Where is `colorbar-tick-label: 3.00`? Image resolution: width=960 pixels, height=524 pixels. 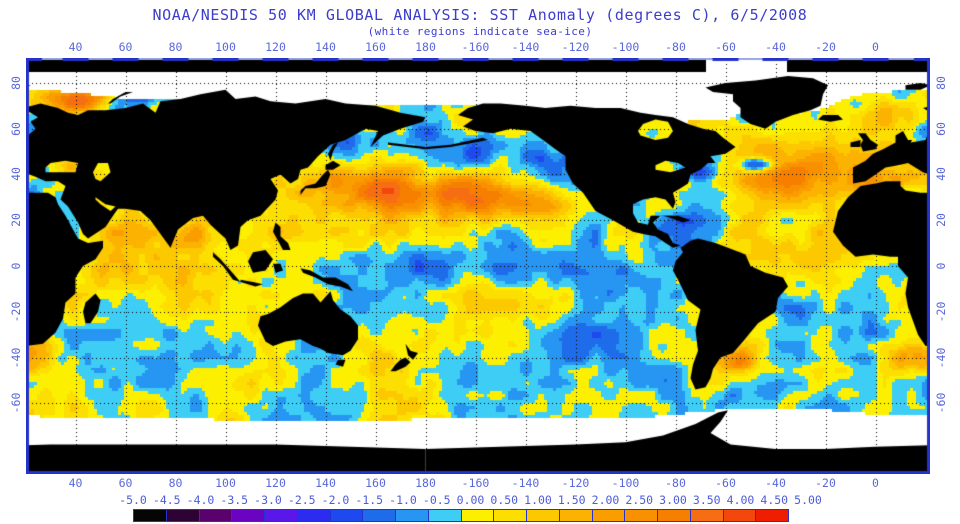 colorbar-tick-label: 3.00 is located at coordinates (673, 500).